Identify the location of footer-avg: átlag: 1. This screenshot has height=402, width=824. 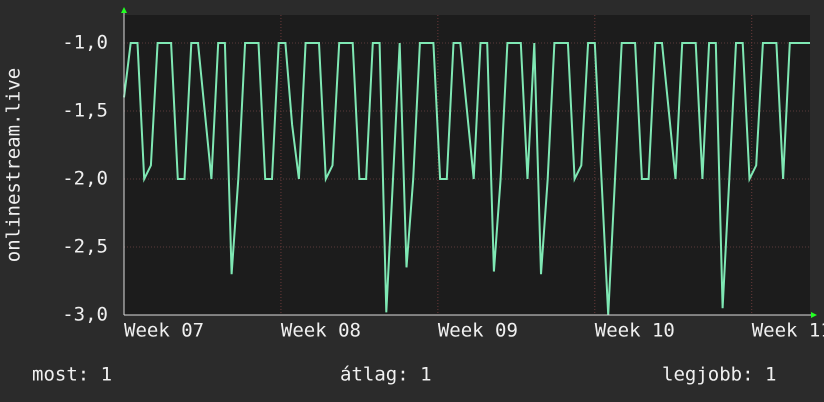
(386, 375).